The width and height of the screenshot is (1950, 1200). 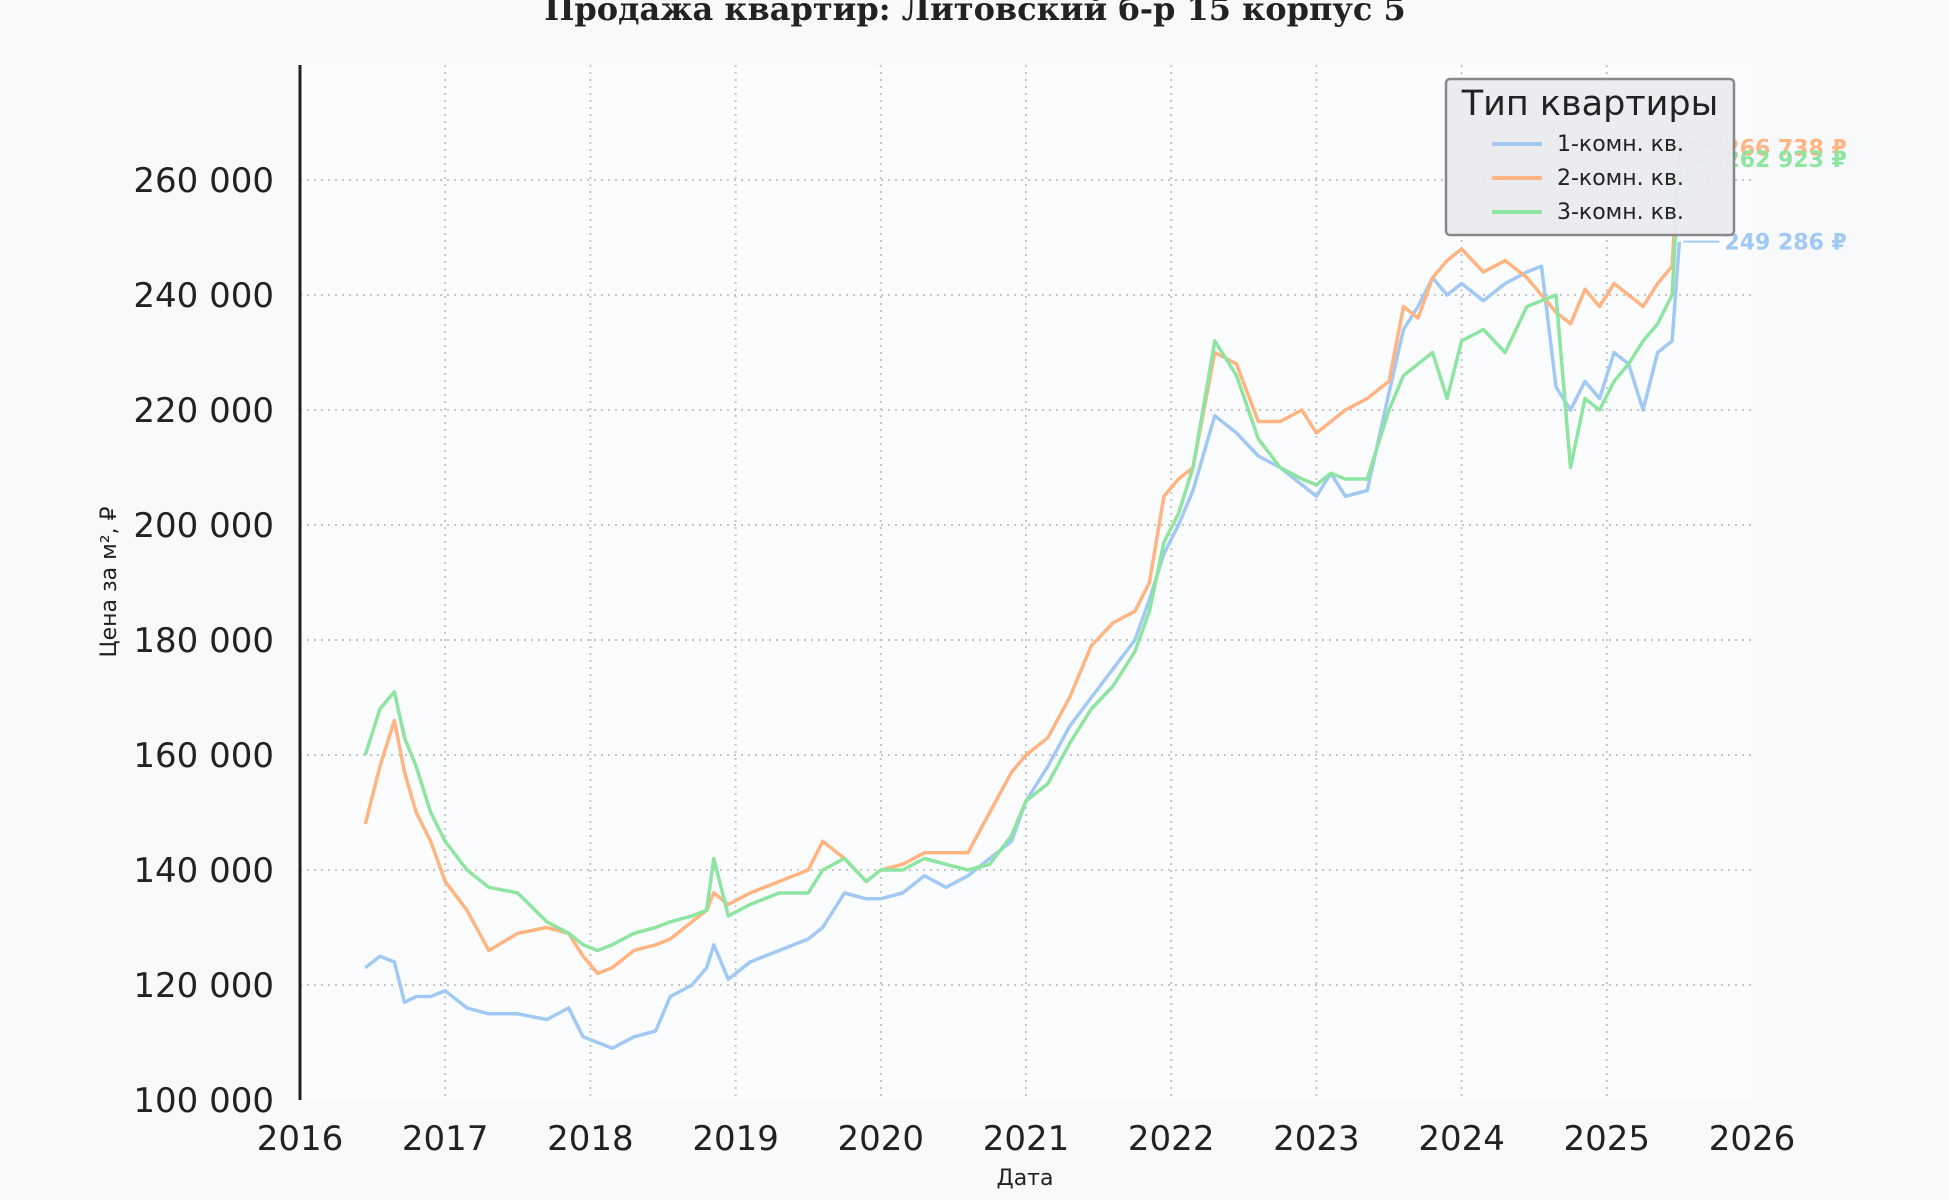 I want to click on y-tick-label: 100 000, so click(x=203, y=1101).